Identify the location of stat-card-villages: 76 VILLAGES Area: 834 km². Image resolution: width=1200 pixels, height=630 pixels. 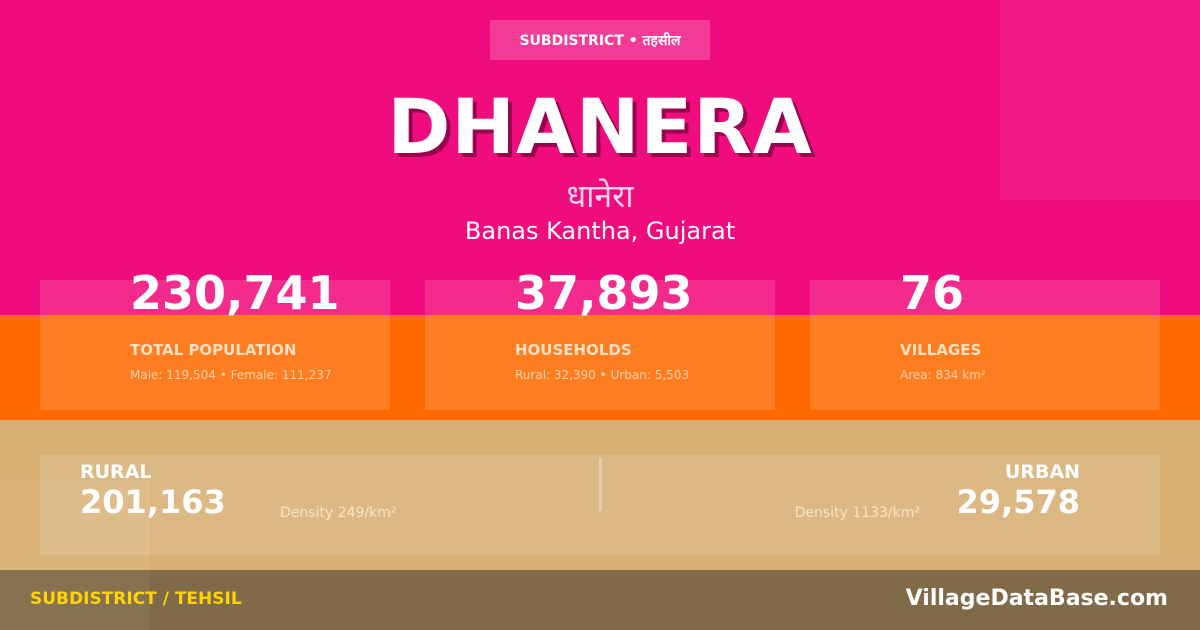
(985, 338).